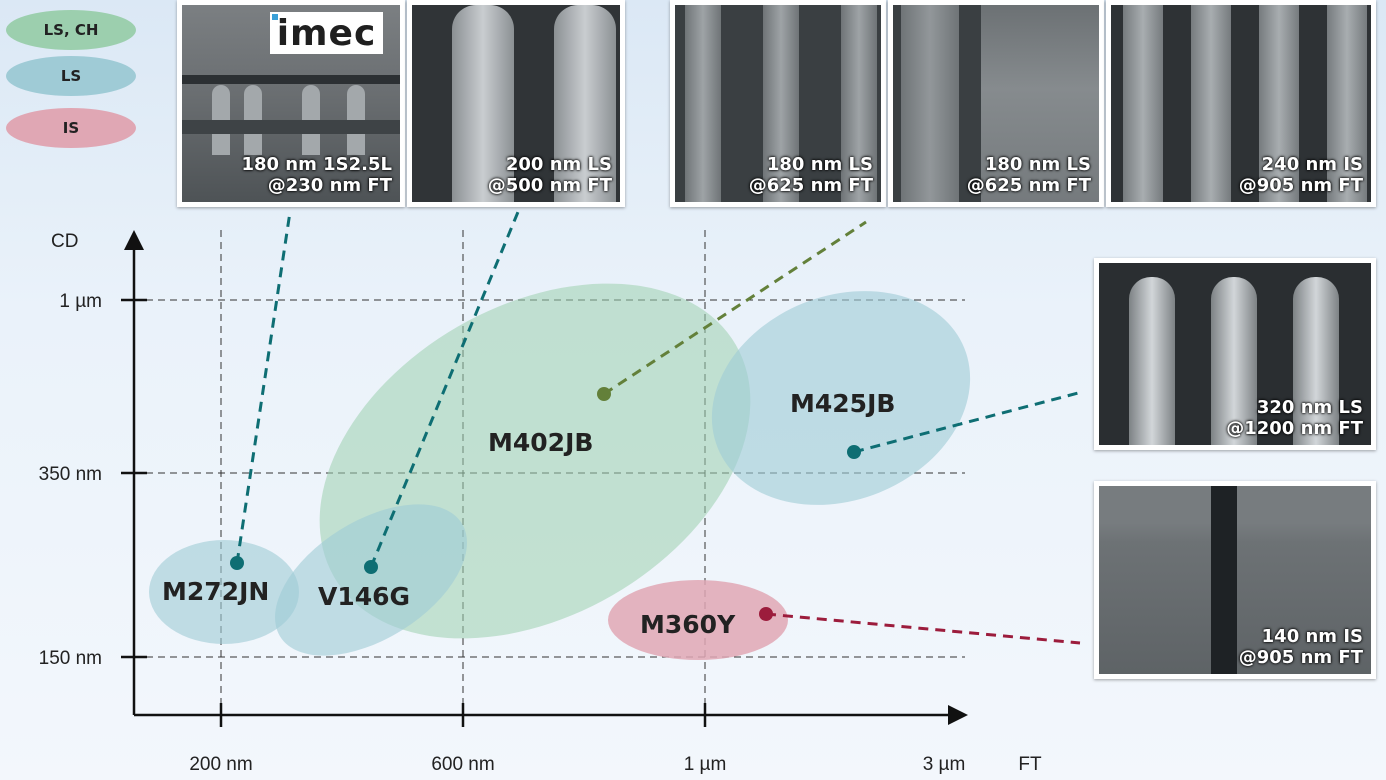  I want to click on x-tick-label: 200 nm, so click(220, 764).